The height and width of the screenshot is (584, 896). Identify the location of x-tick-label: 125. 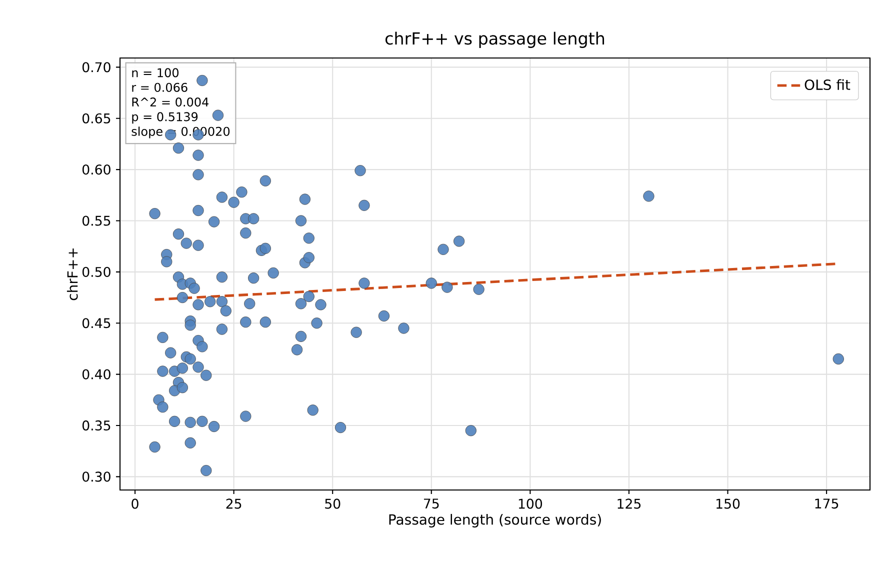
(629, 503).